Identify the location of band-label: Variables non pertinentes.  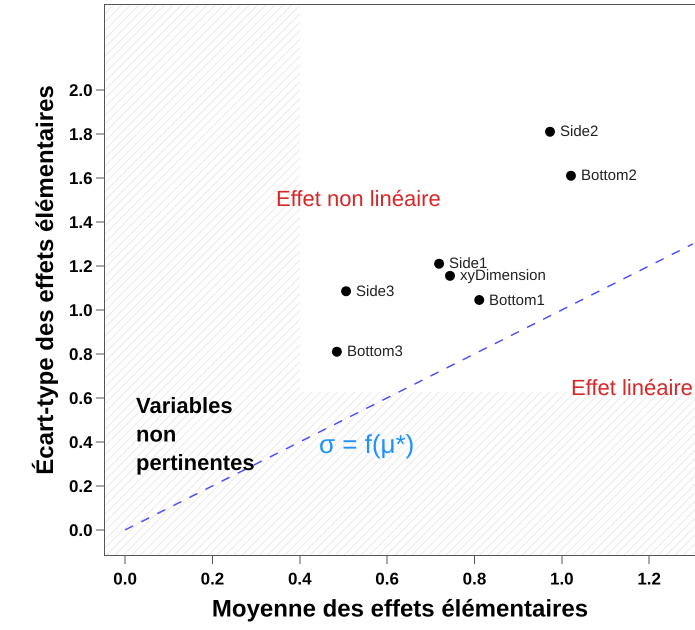
(195, 434).